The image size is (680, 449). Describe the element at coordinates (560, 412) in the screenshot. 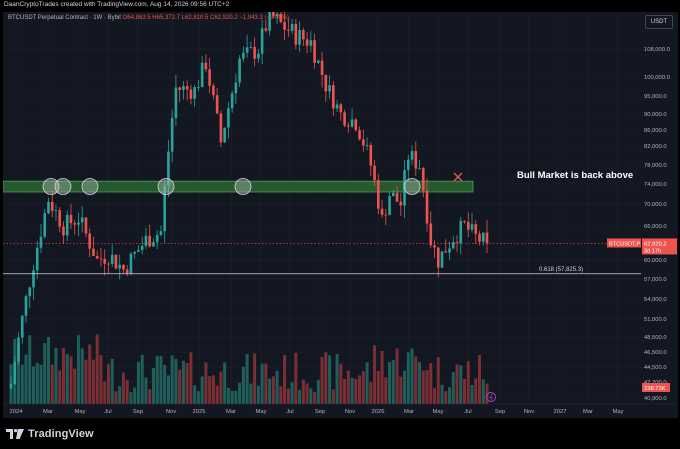

I see `time-tick-label: 2027` at that location.